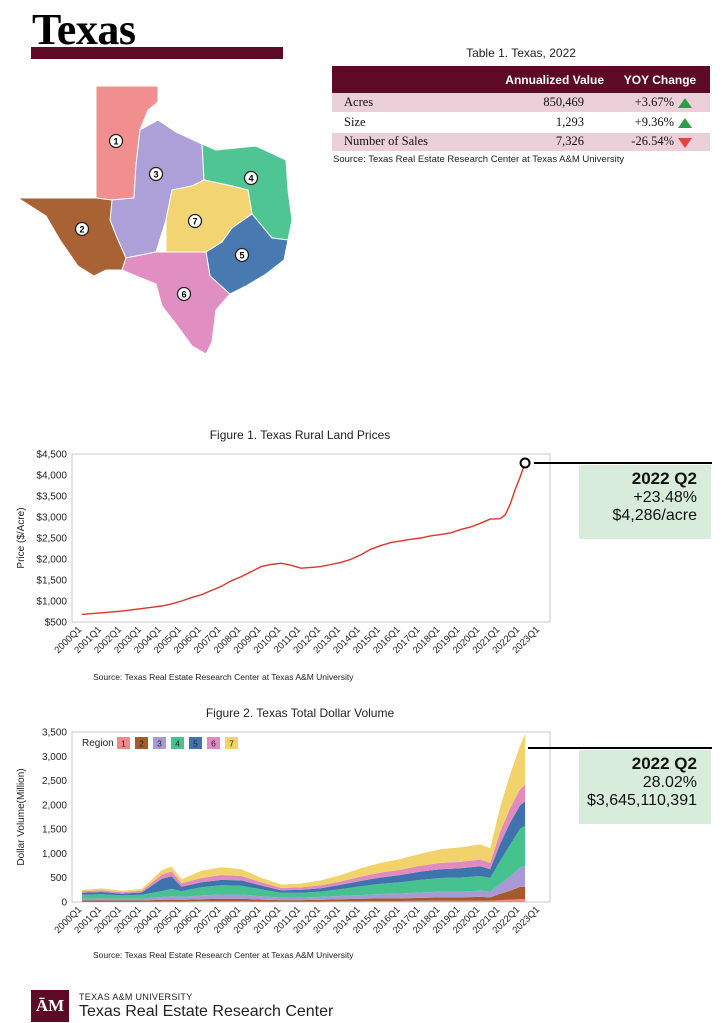 This screenshot has width=725, height=1023. I want to click on table-header-row: Annualized Value YOY Change, so click(521, 79).